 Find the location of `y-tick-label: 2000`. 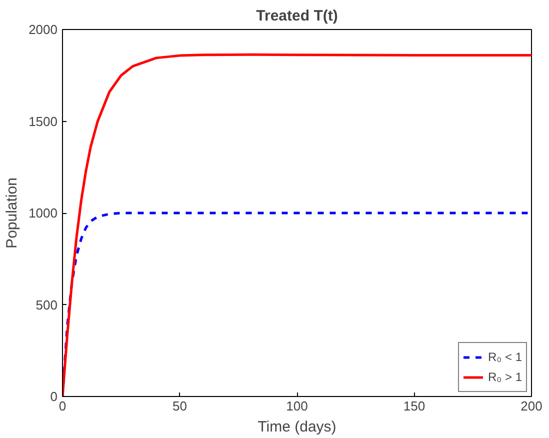

y-tick-label: 2000 is located at coordinates (43, 29).